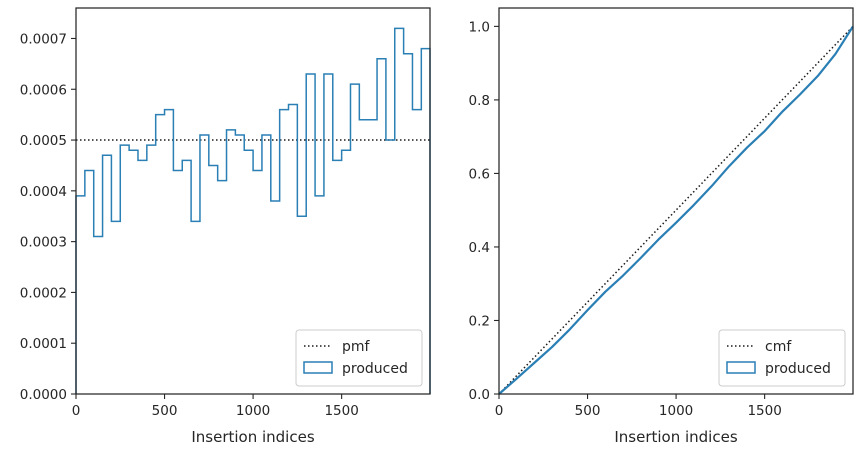 The image size is (861, 453). Describe the element at coordinates (165, 411) in the screenshot. I see `left-x-tick-label-1: 500` at that location.